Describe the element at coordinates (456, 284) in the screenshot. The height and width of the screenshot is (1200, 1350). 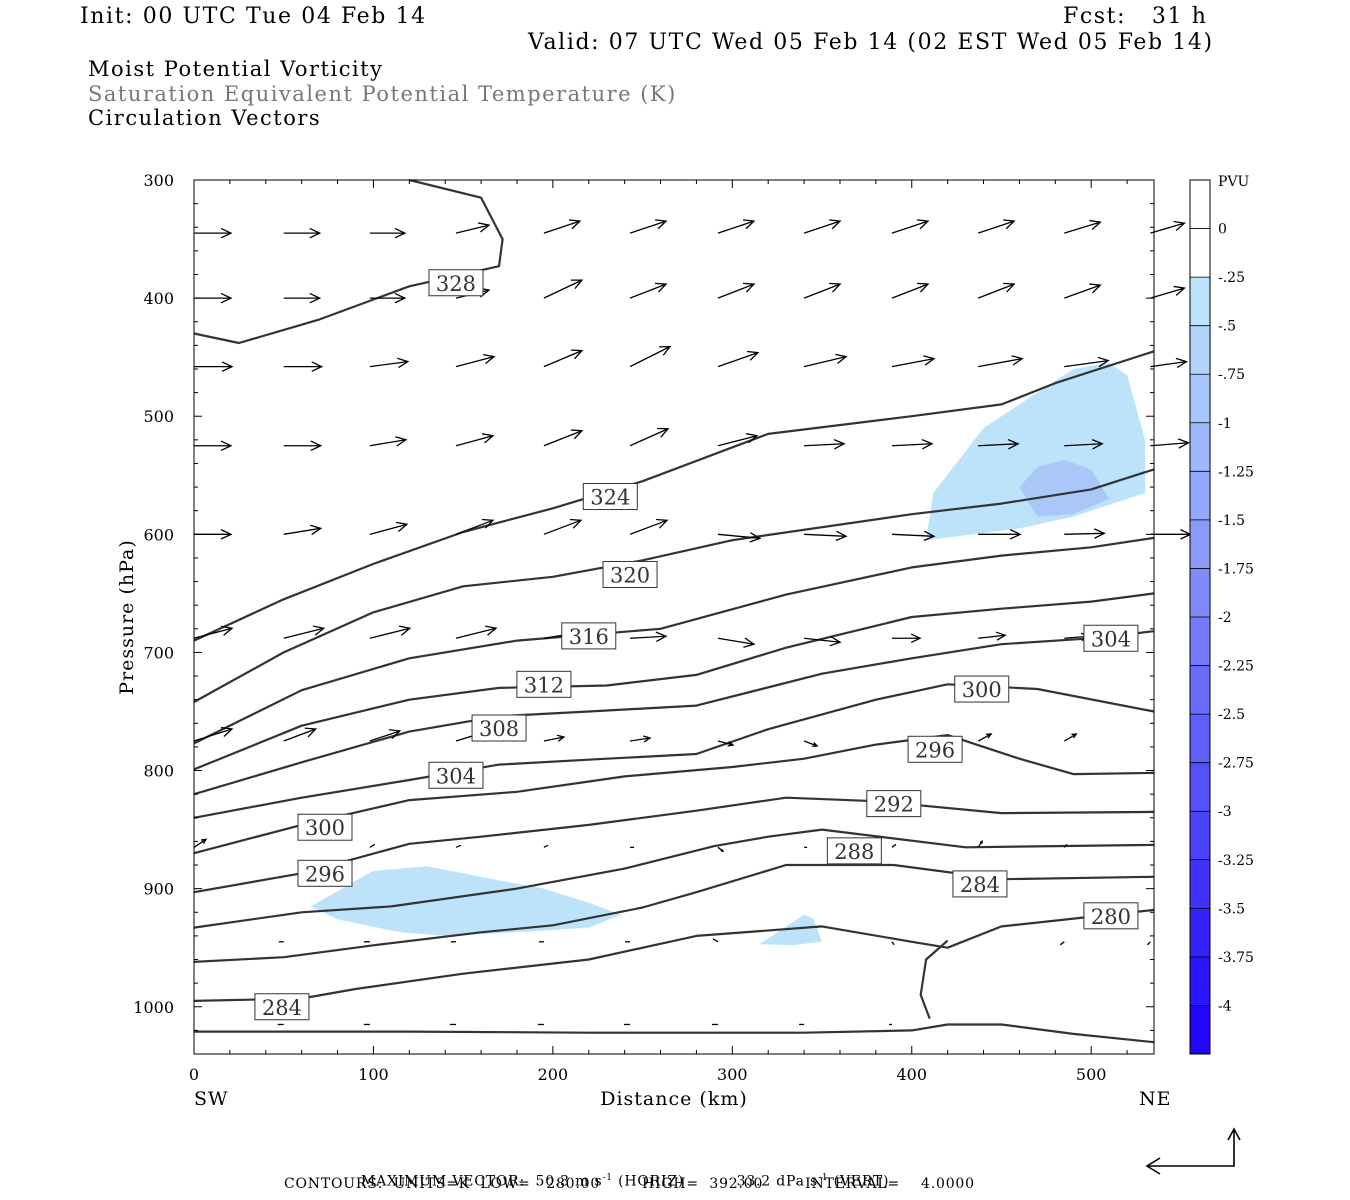
I see `contour-label-text: 328` at that location.